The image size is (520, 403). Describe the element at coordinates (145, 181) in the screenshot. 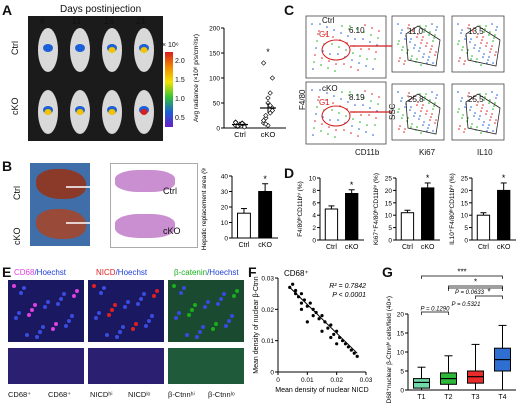

I see `tissue-ctrl` at that location.